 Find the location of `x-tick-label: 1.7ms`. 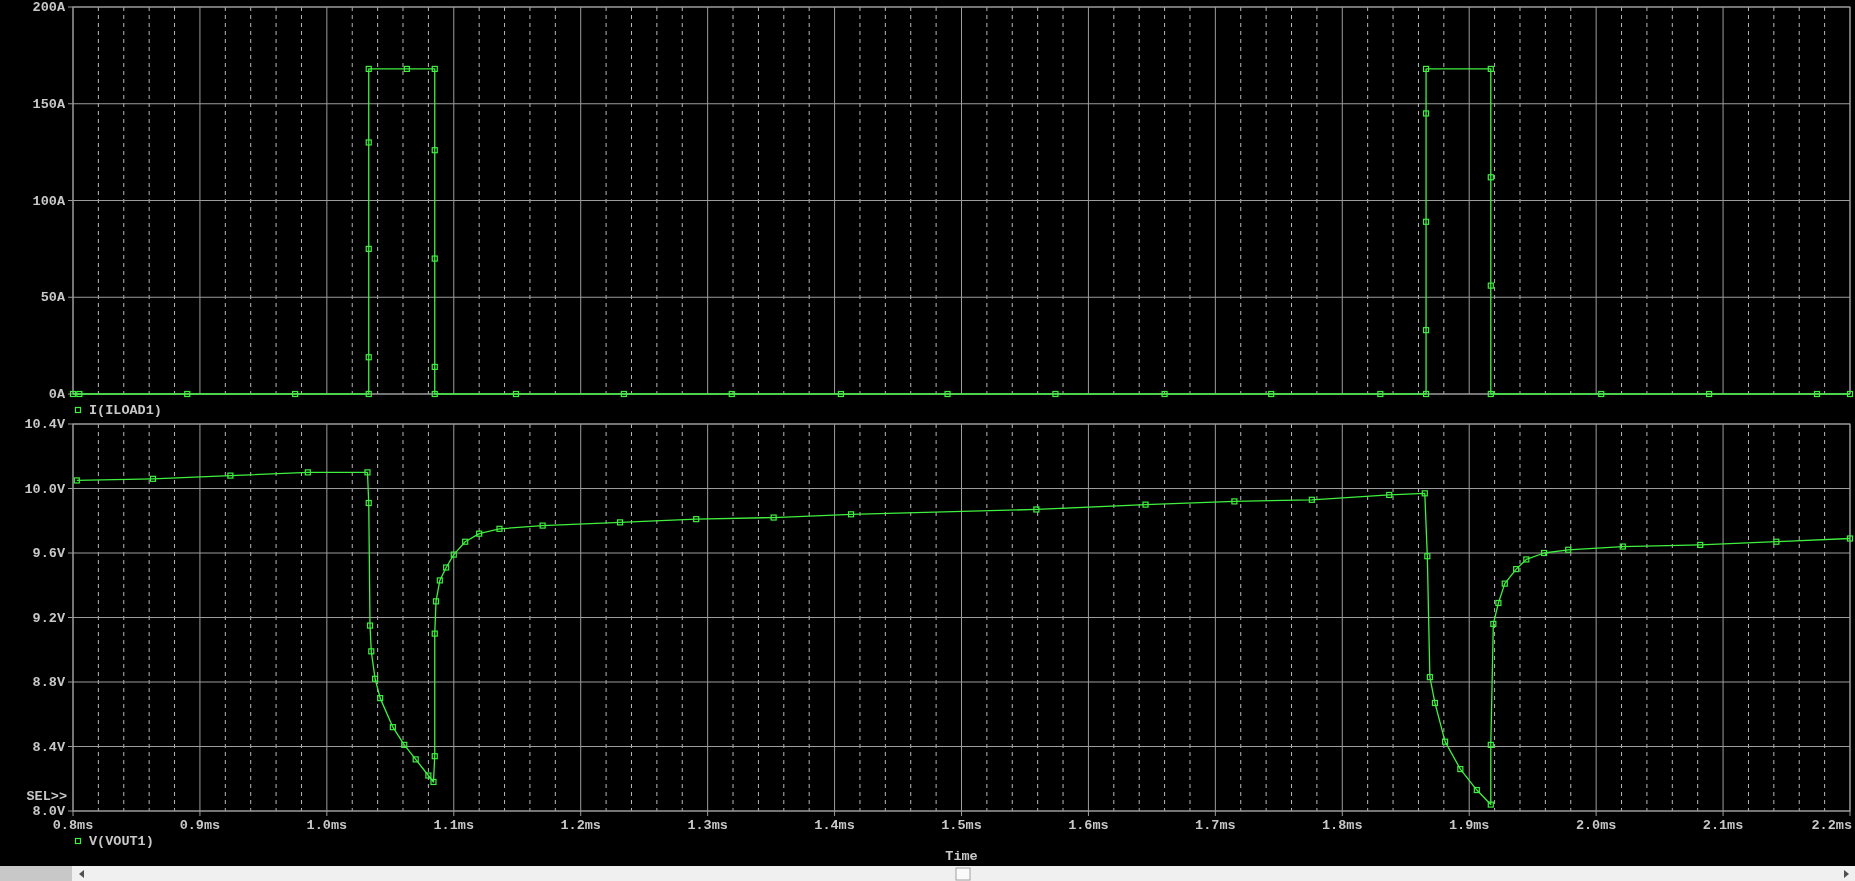

x-tick-label: 1.7ms is located at coordinates (1215, 825).